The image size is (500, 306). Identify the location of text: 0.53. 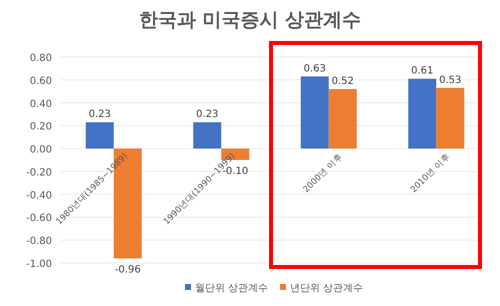
(450, 80).